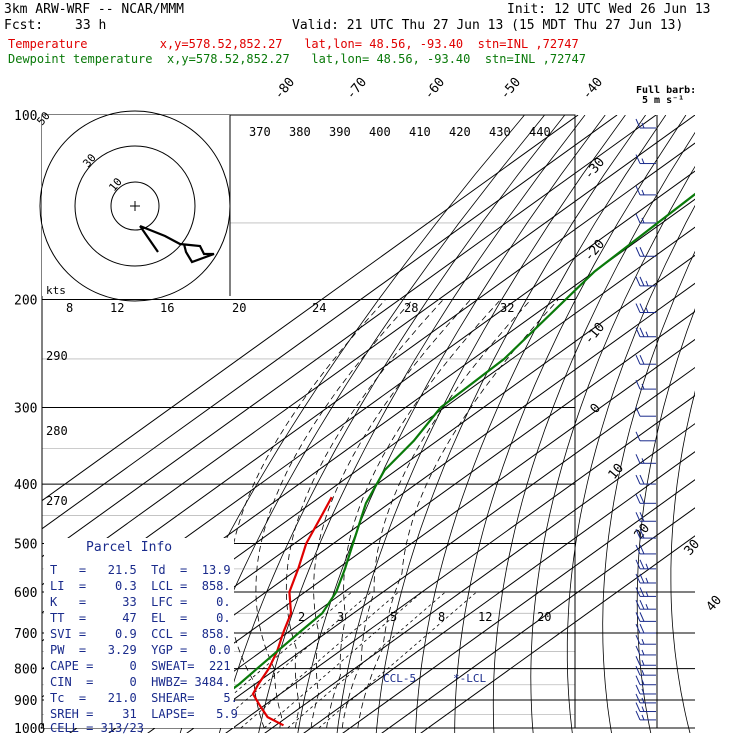 The width and height of the screenshot is (740, 740). What do you see at coordinates (319, 308) in the screenshot?
I see `hodo-speed-label: 24` at bounding box center [319, 308].